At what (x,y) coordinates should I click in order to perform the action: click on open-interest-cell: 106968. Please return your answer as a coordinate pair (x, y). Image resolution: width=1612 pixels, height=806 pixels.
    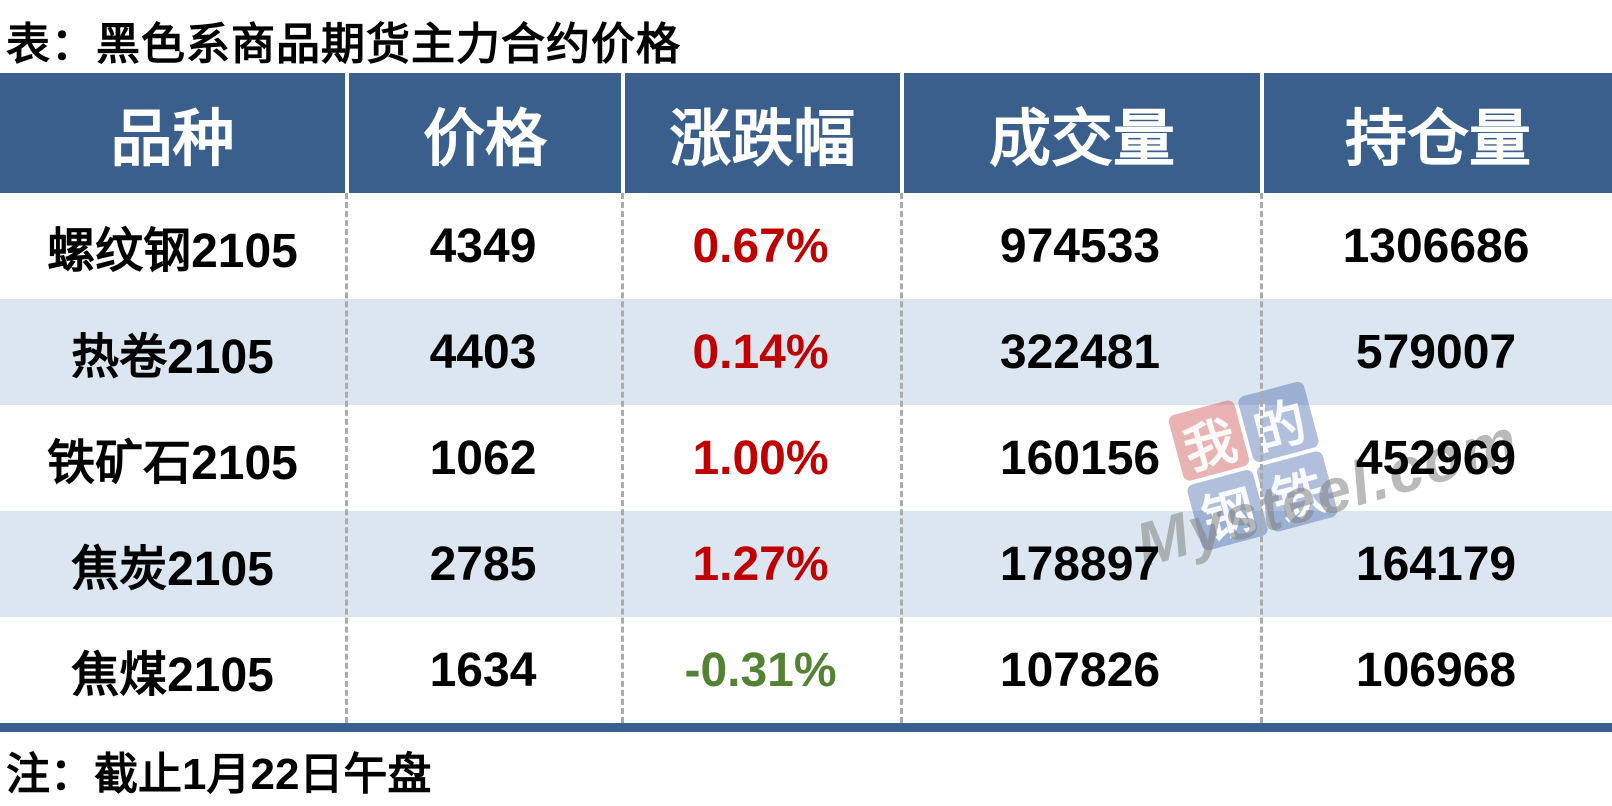
    Looking at the image, I should click on (1436, 670).